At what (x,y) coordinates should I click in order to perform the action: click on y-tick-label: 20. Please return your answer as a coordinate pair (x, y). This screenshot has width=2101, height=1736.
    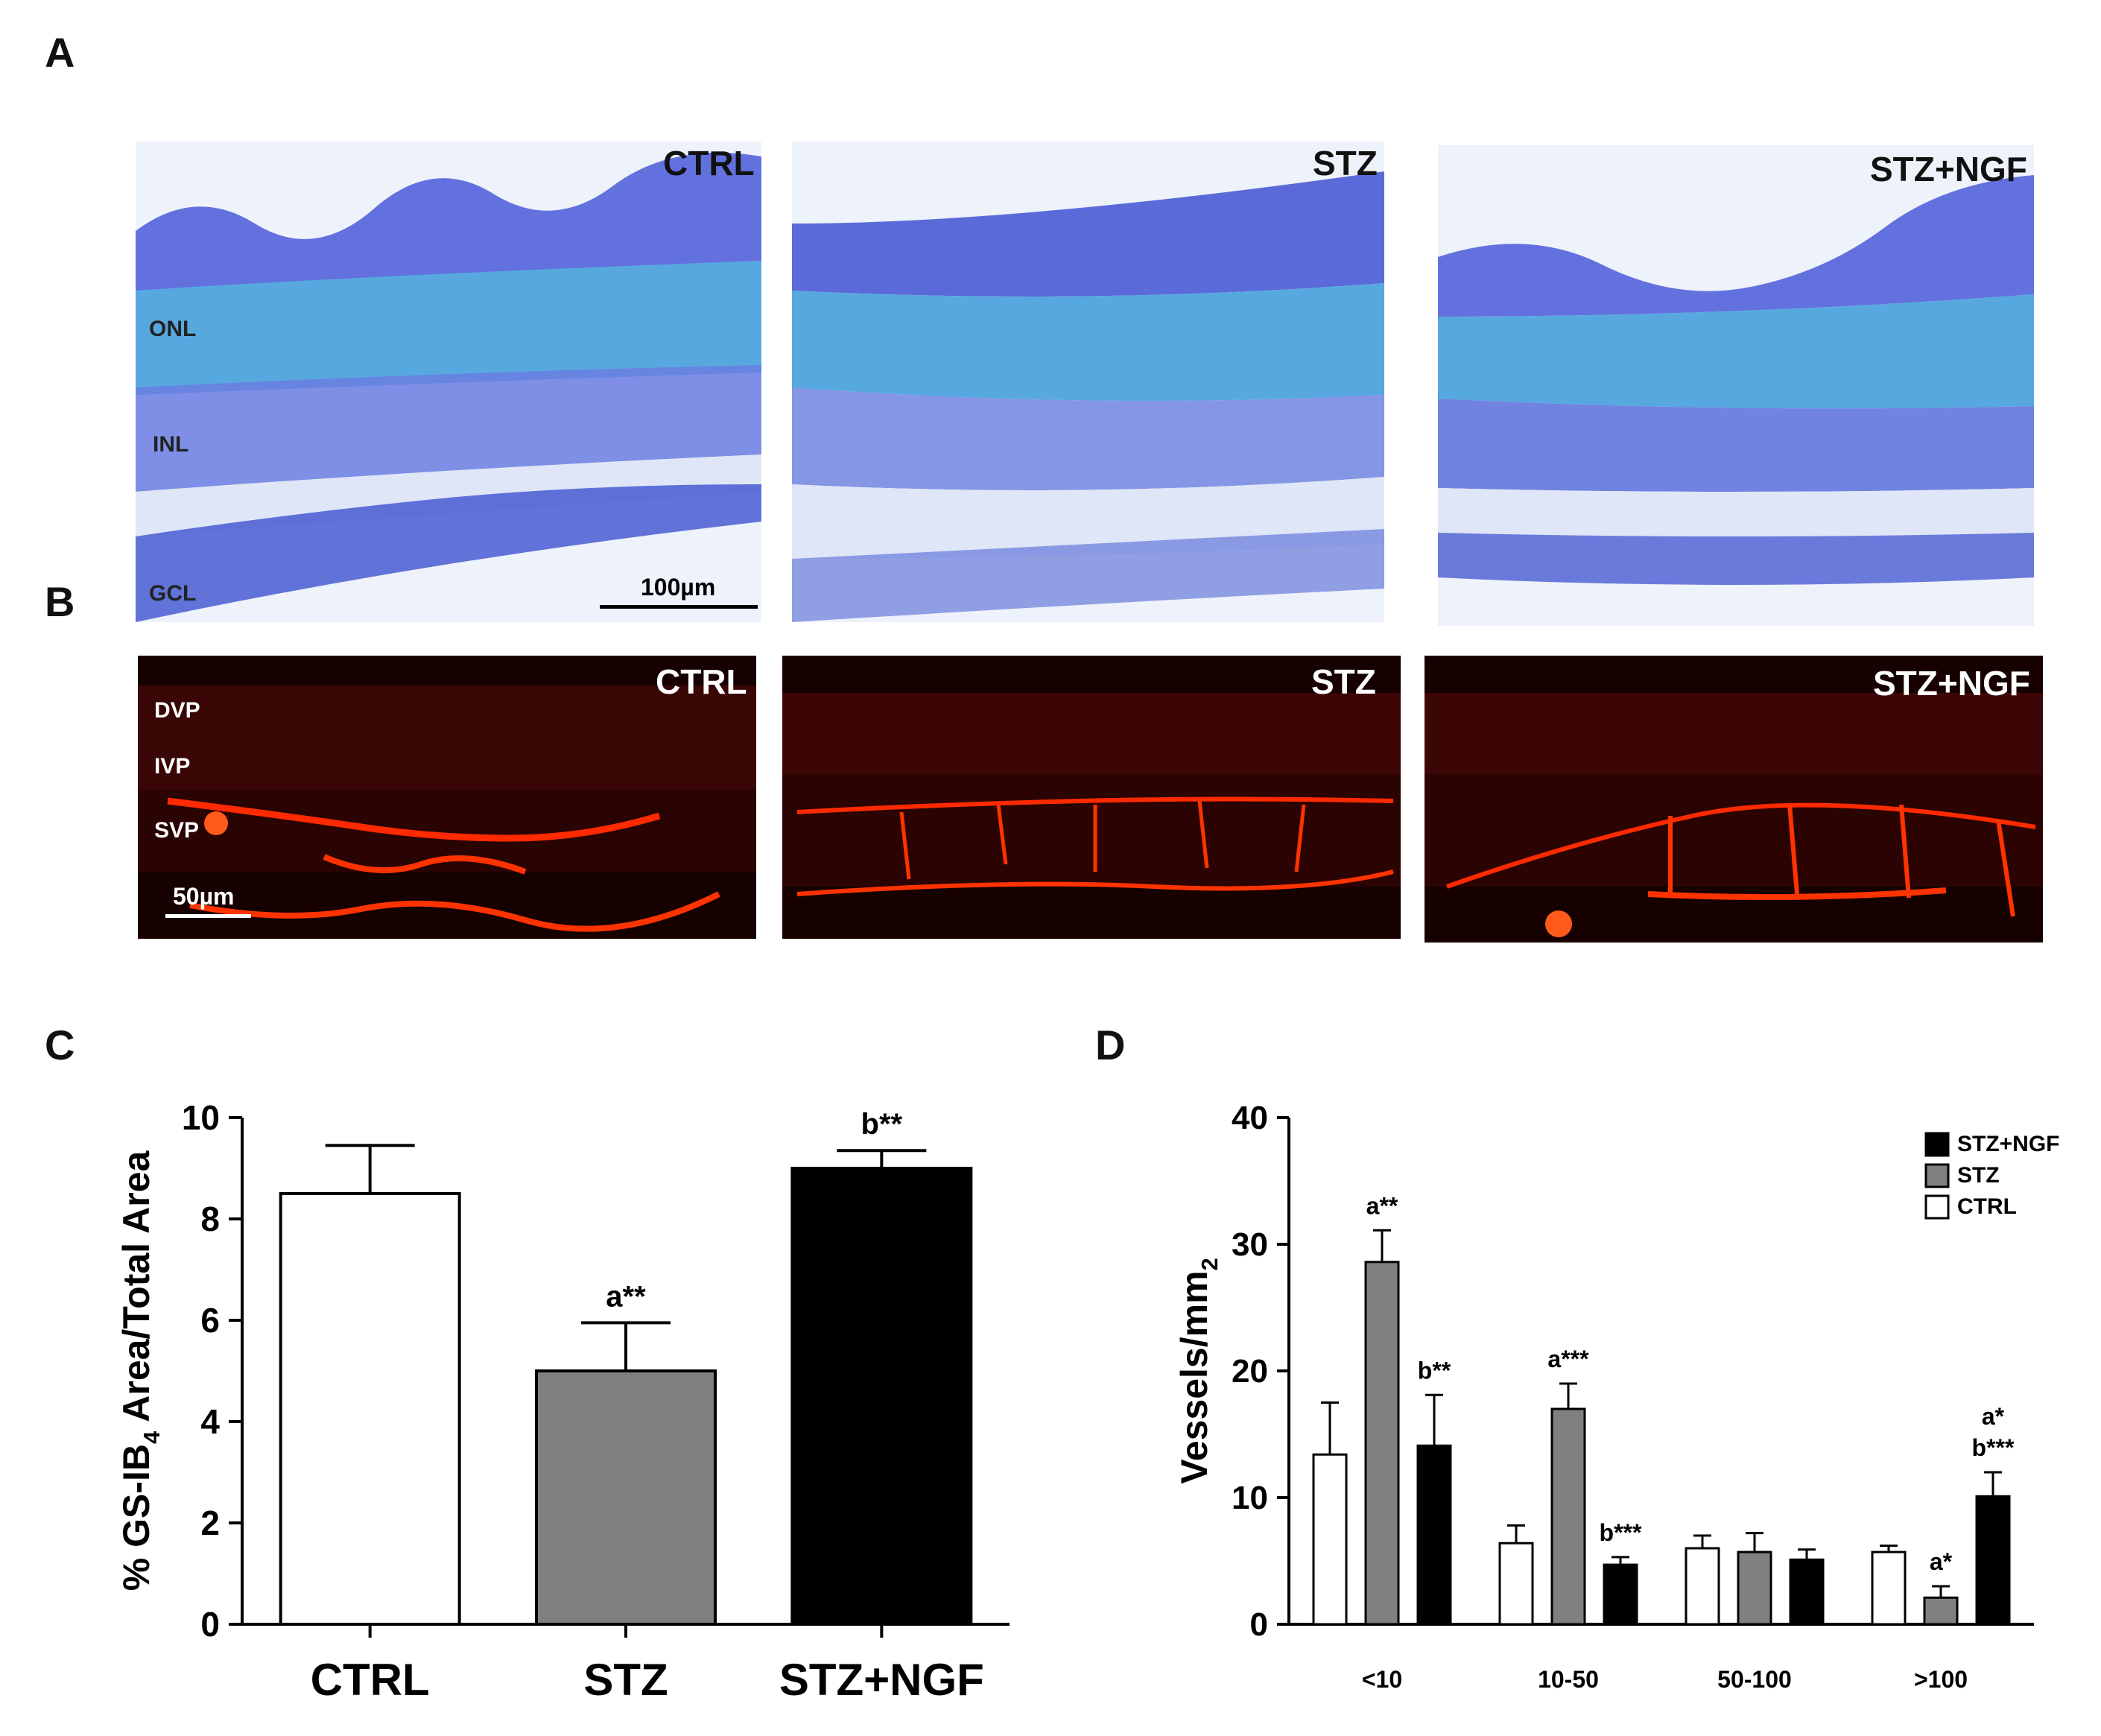
    Looking at the image, I should click on (1250, 1371).